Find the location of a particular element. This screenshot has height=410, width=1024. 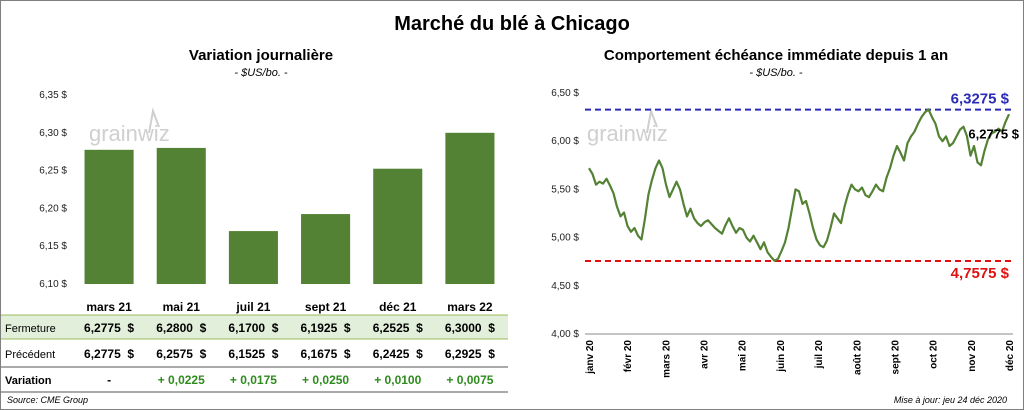

table-cell: 6,2575 $ is located at coordinates (181, 354).